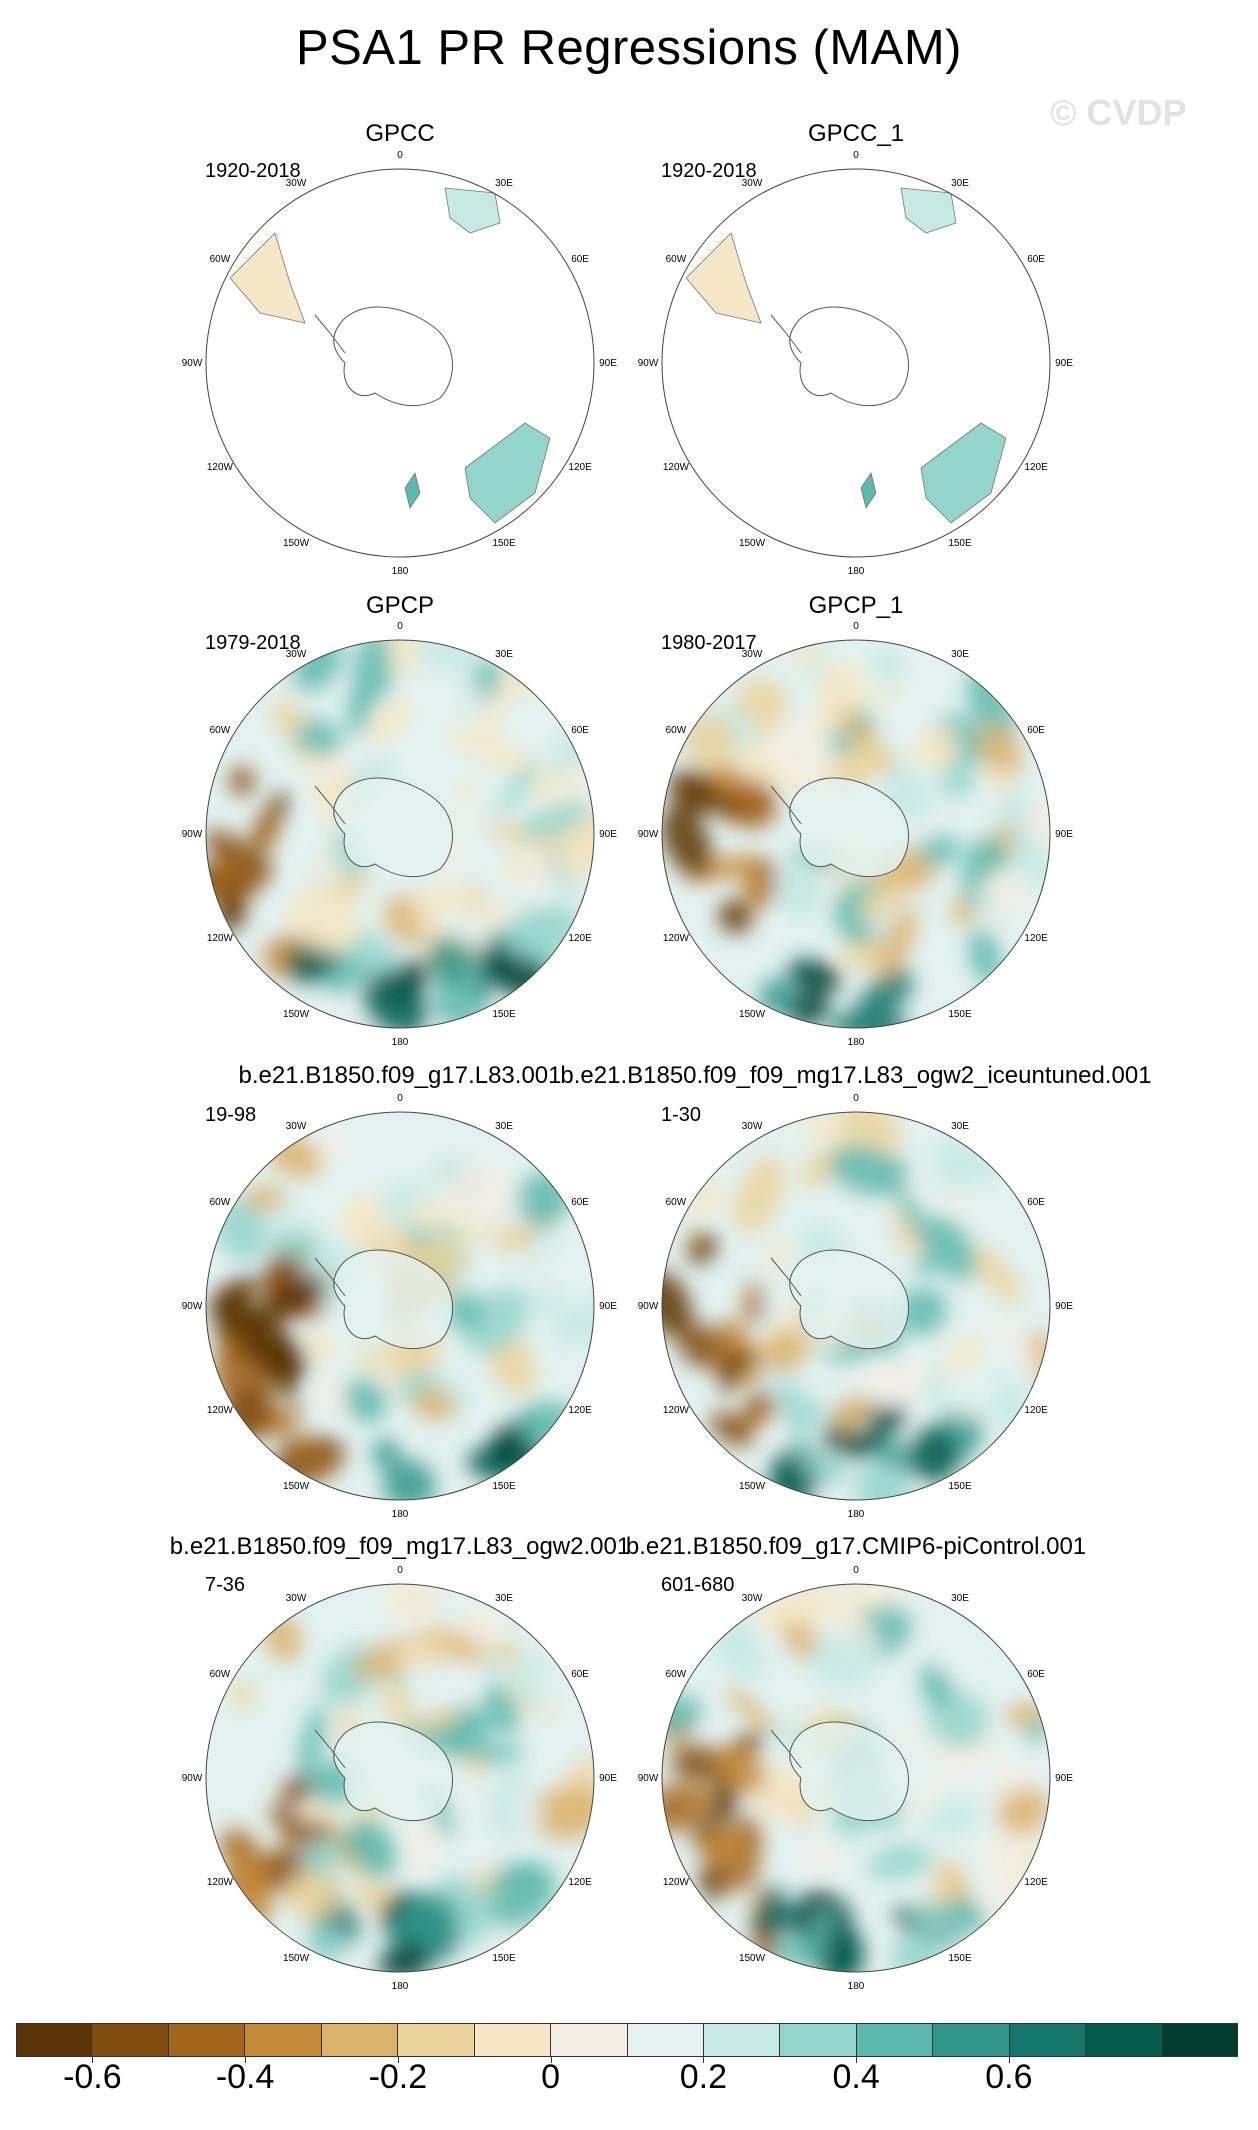 The height and width of the screenshot is (2130, 1258). I want to click on panel-period: 1920-2018, so click(253, 171).